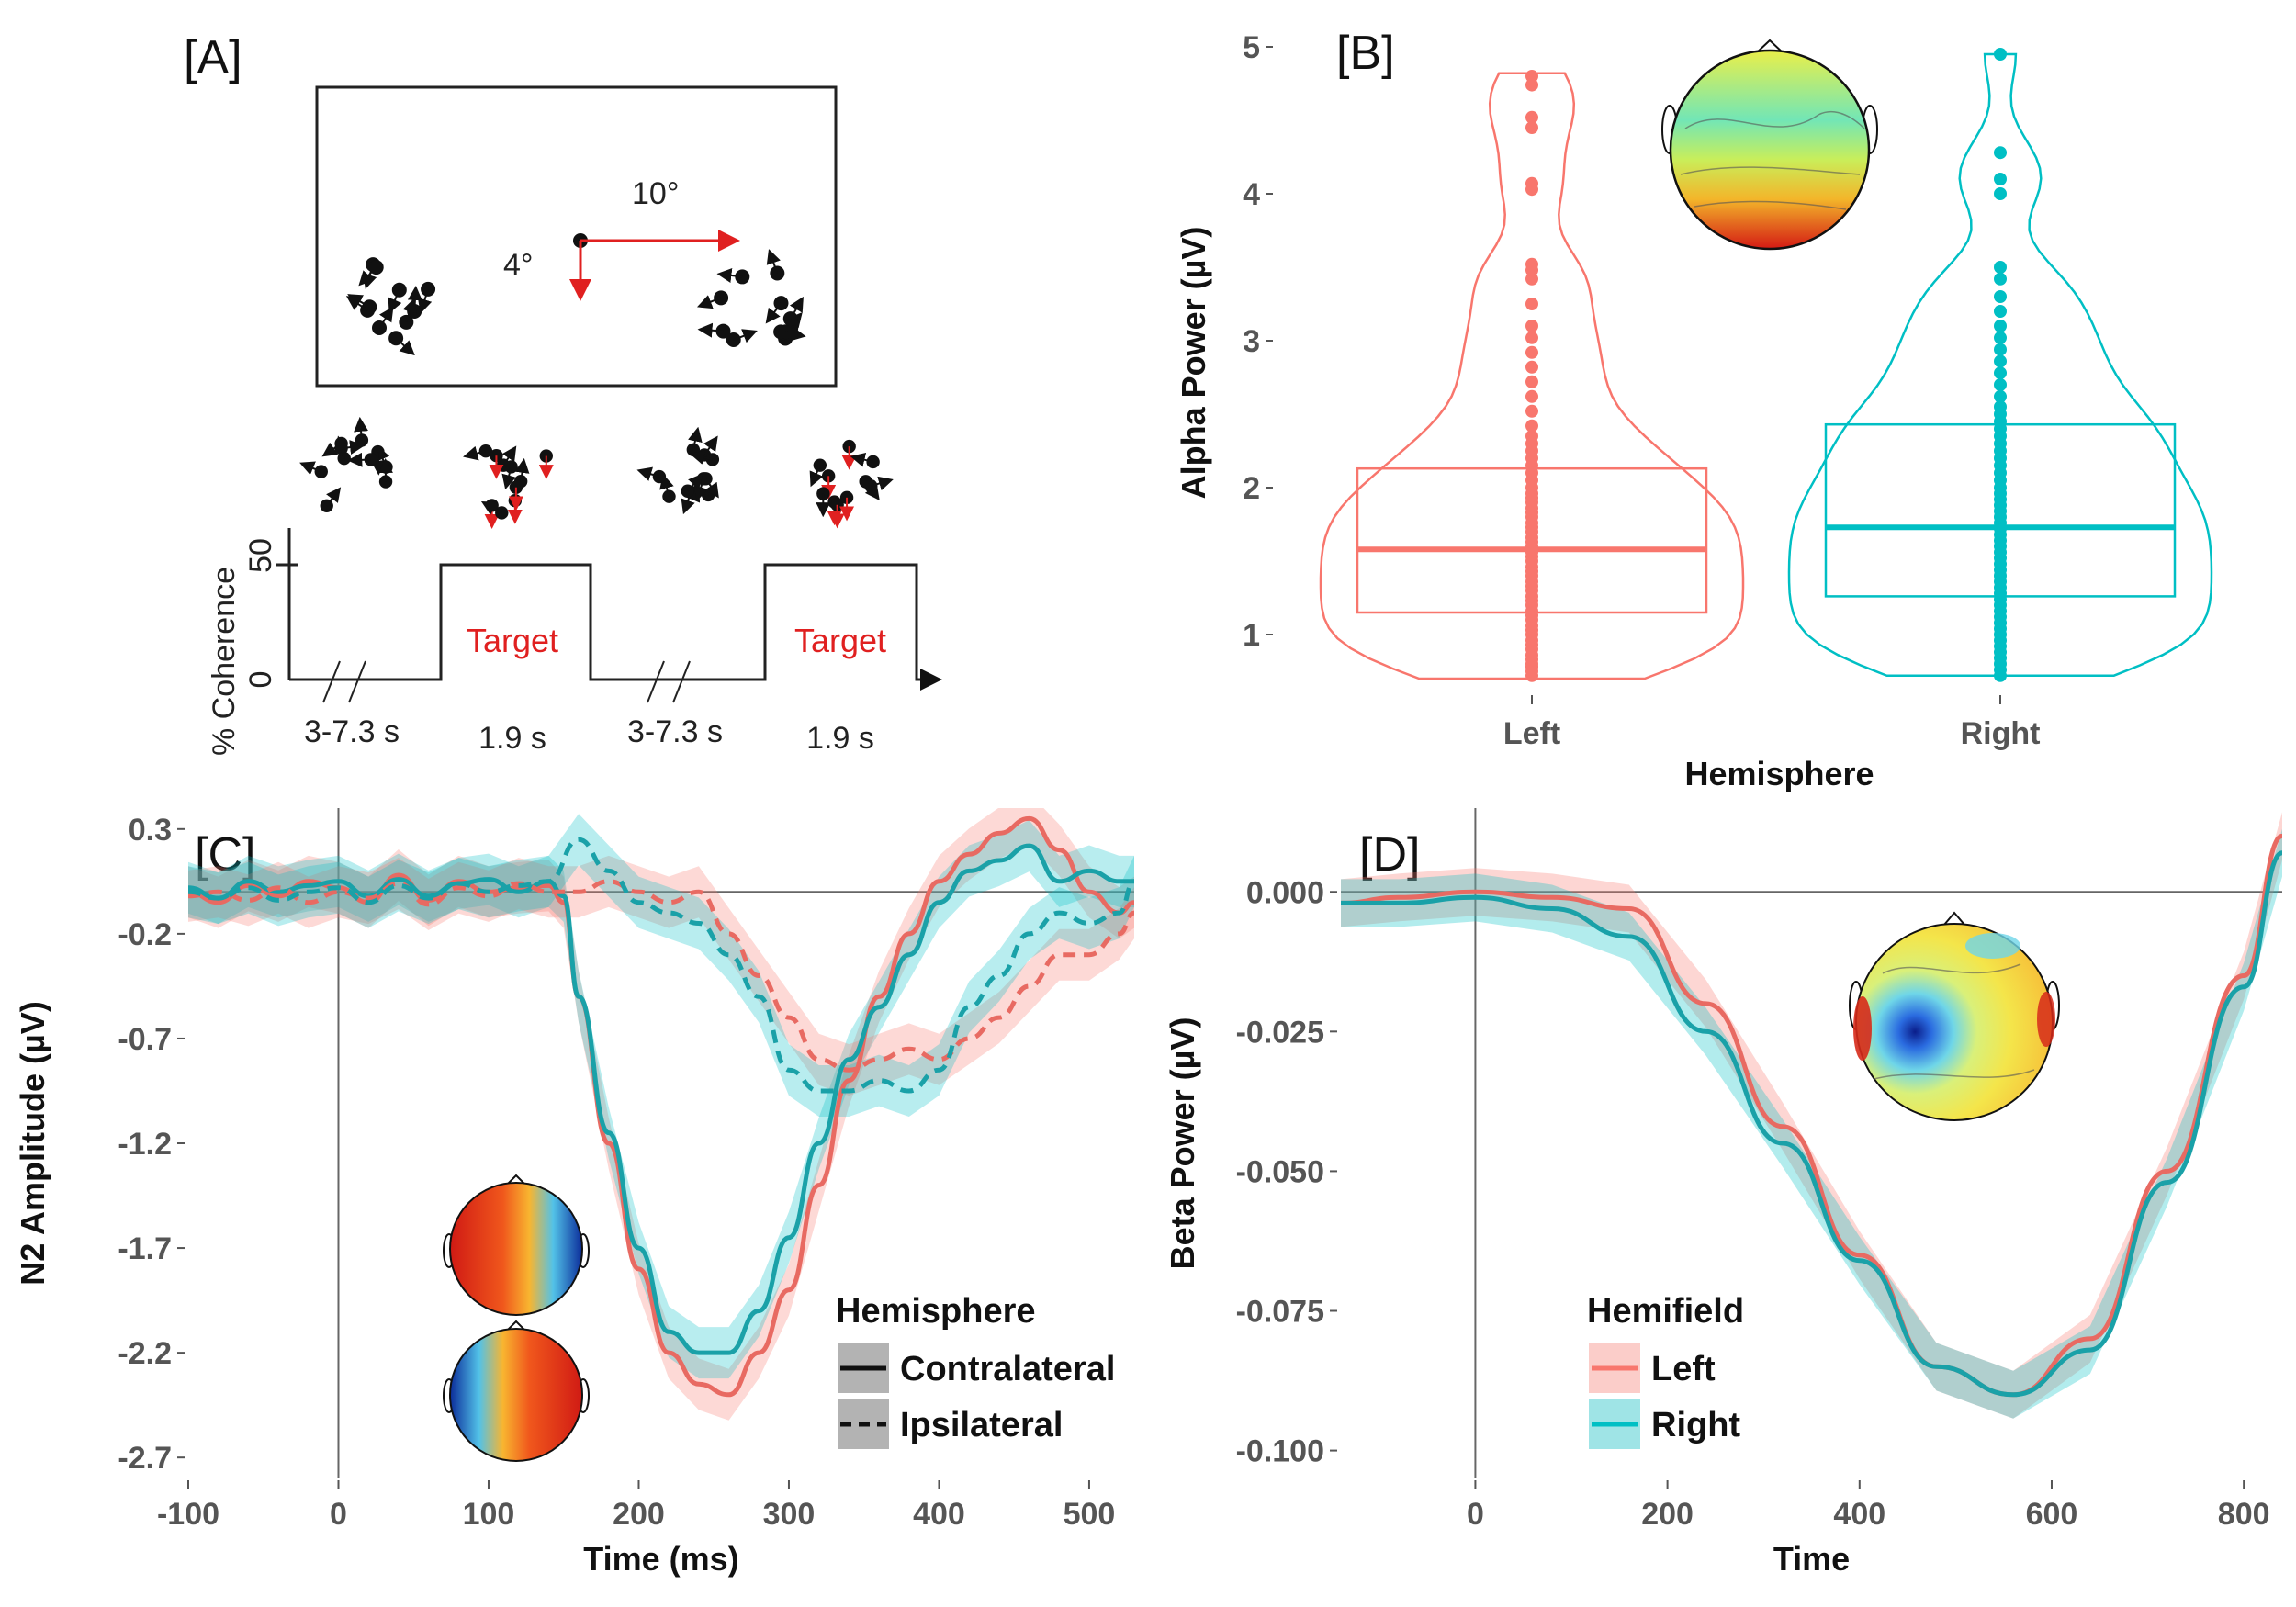 The width and height of the screenshot is (2296, 1607). What do you see at coordinates (489, 1514) in the screenshot?
I see `x-tick-label: 100` at bounding box center [489, 1514].